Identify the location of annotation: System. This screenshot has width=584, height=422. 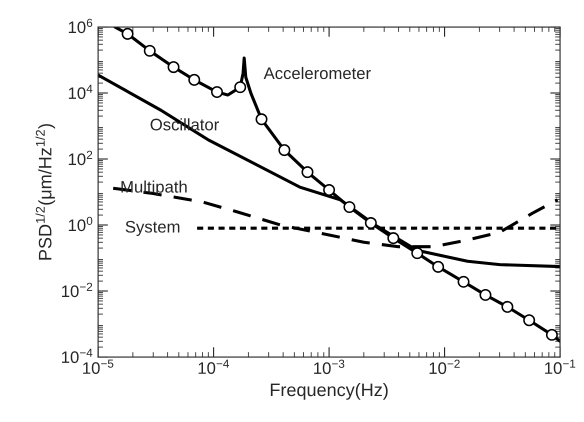
(153, 228).